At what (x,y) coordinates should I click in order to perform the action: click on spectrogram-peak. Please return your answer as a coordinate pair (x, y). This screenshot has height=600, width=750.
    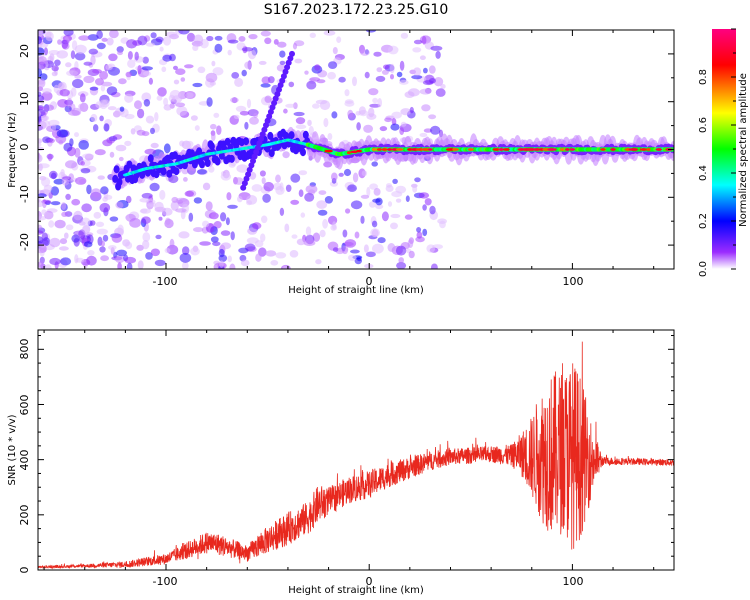
    Looking at the image, I should click on (552, 149).